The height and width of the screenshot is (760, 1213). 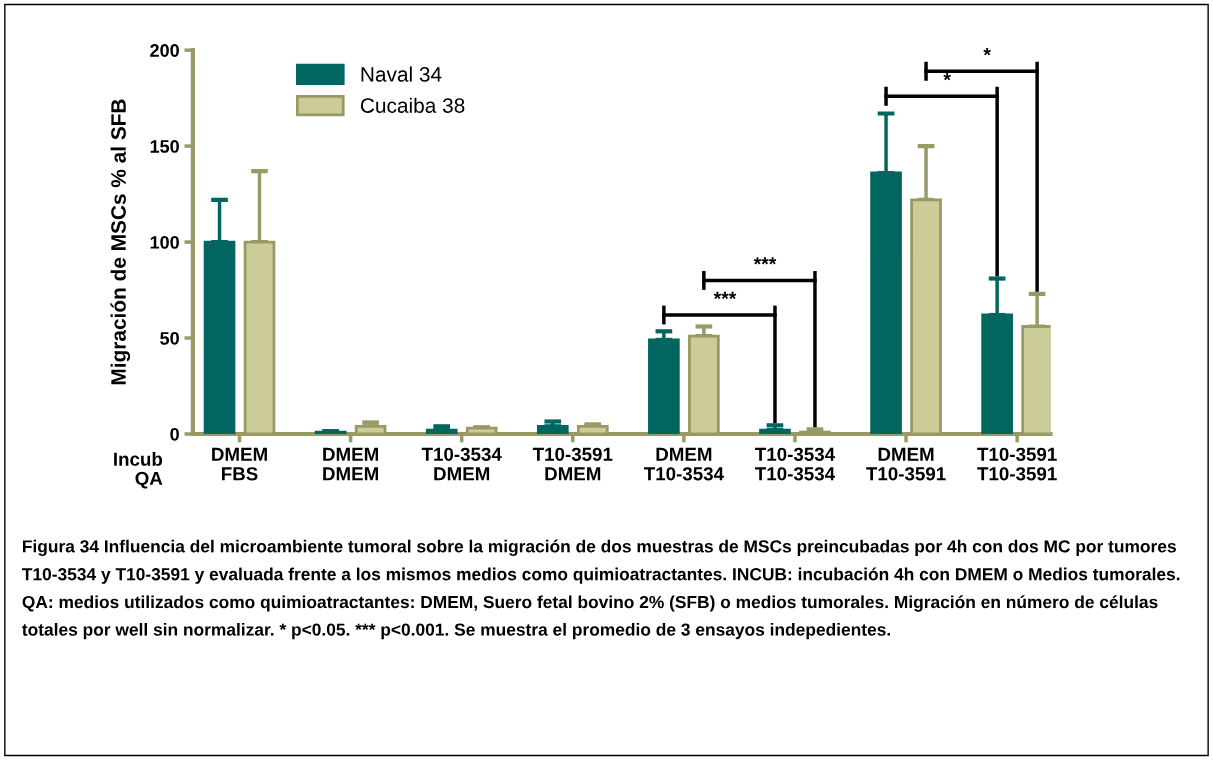 What do you see at coordinates (120, 242) in the screenshot?
I see `y-axis-title: Migración de MSCs % al SFB` at bounding box center [120, 242].